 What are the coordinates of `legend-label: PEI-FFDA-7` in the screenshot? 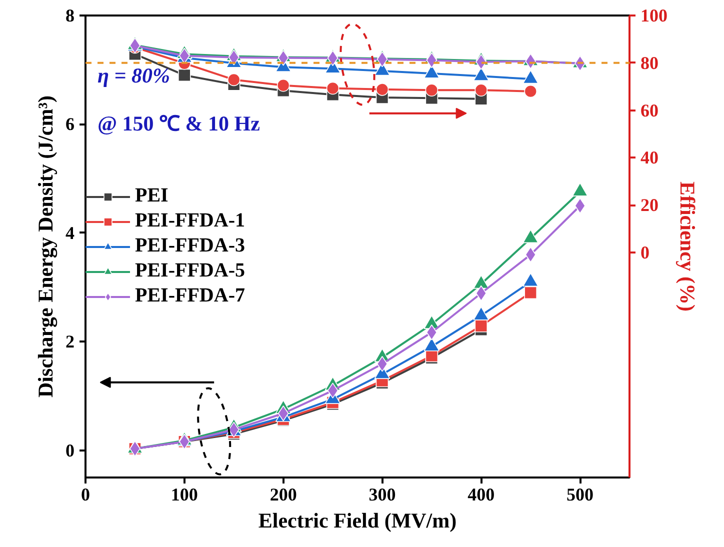 It's located at (190, 296).